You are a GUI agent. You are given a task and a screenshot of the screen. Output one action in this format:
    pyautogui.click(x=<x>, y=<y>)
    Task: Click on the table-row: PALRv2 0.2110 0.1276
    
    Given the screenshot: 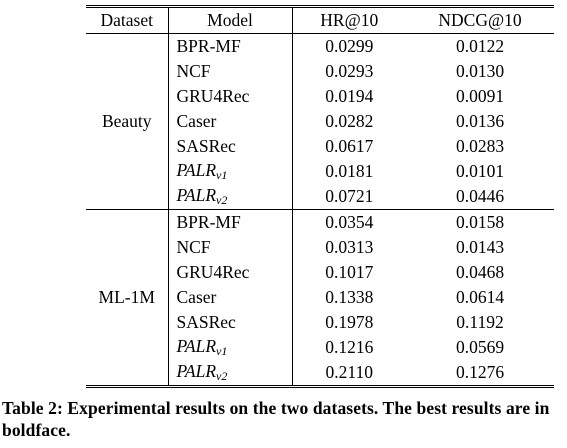 What is the action you would take?
    pyautogui.click(x=320, y=374)
    